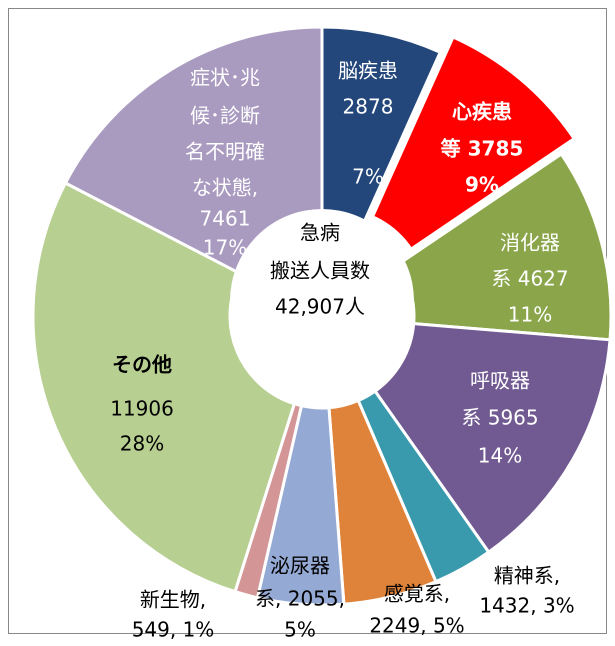  What do you see at coordinates (142, 409) in the screenshot?
I see `slice-label: 11906` at bounding box center [142, 409].